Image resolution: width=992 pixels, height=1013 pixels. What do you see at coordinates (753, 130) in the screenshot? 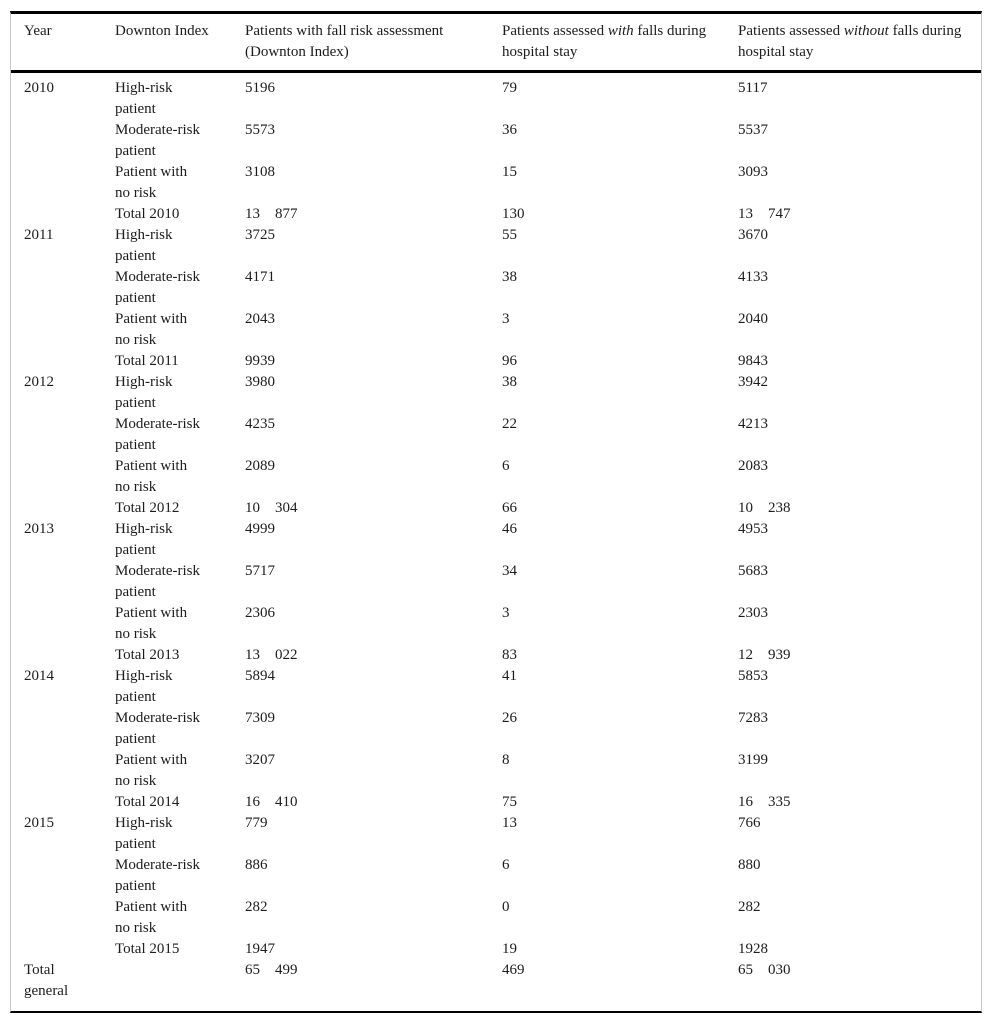
I see `without-falls-count-cell: 5537` at bounding box center [753, 130].